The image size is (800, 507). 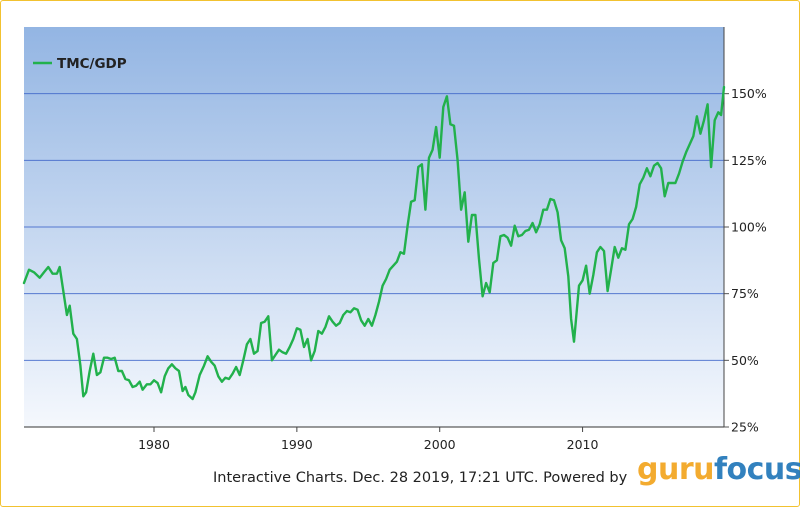 I want to click on y-tick-label: 50%, so click(x=745, y=360).